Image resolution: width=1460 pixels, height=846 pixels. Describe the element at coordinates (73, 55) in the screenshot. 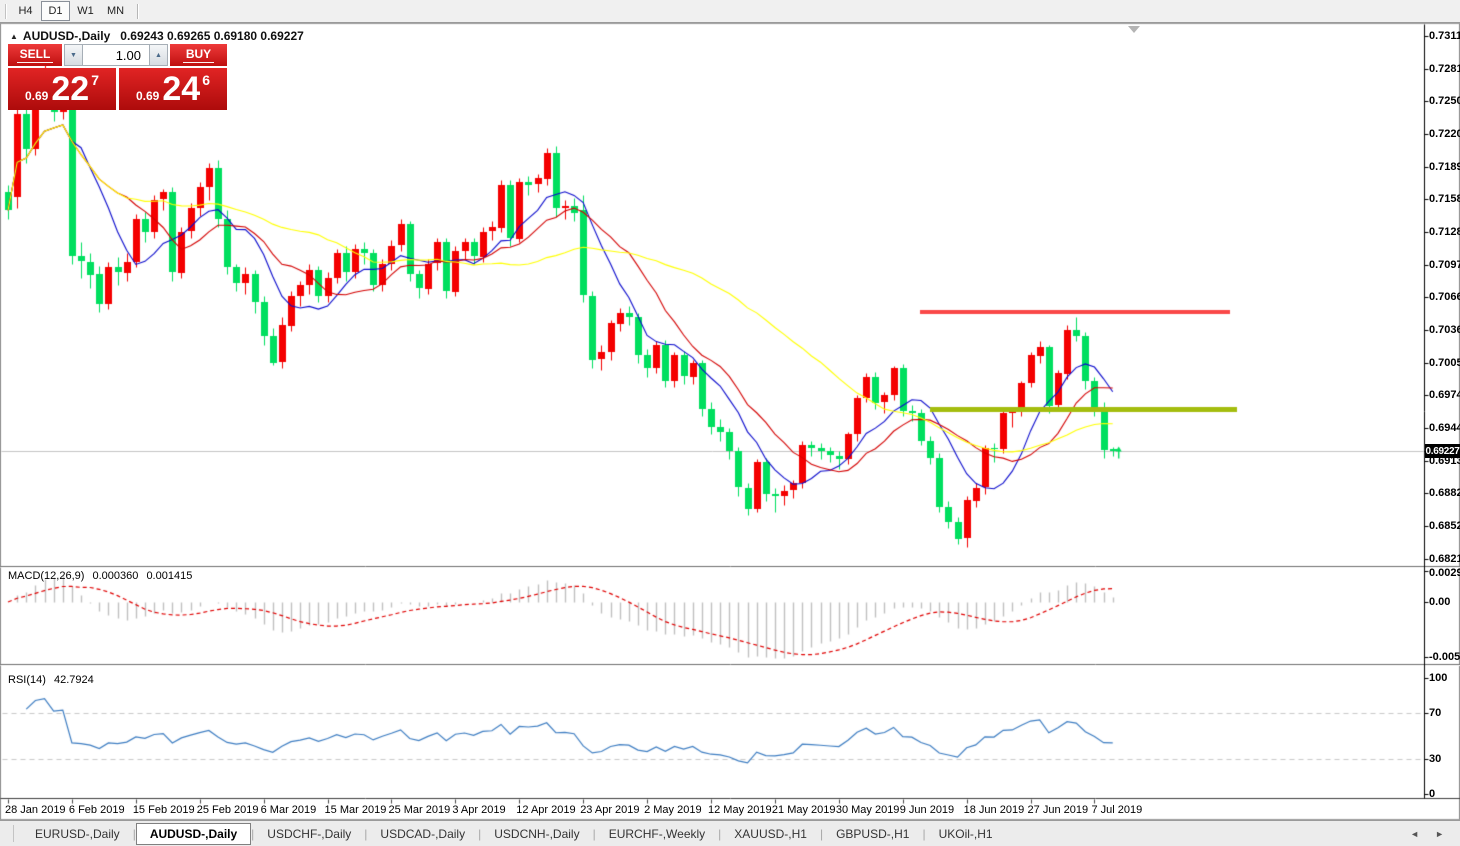

I see `volume-decrease-button: ▼` at that location.